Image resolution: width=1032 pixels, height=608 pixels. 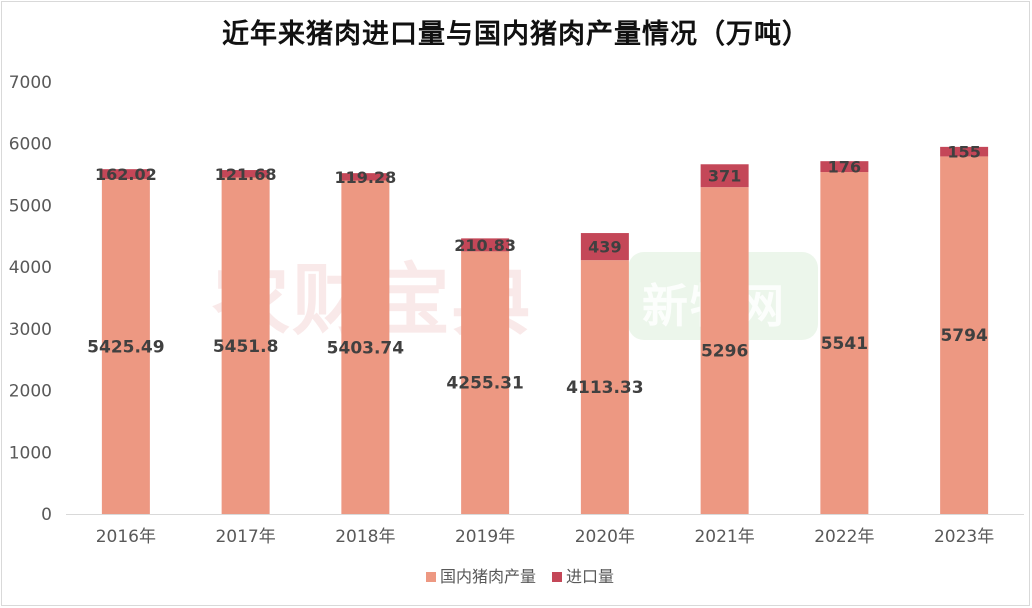 I want to click on data-label-production: 5403.74, so click(x=366, y=348).